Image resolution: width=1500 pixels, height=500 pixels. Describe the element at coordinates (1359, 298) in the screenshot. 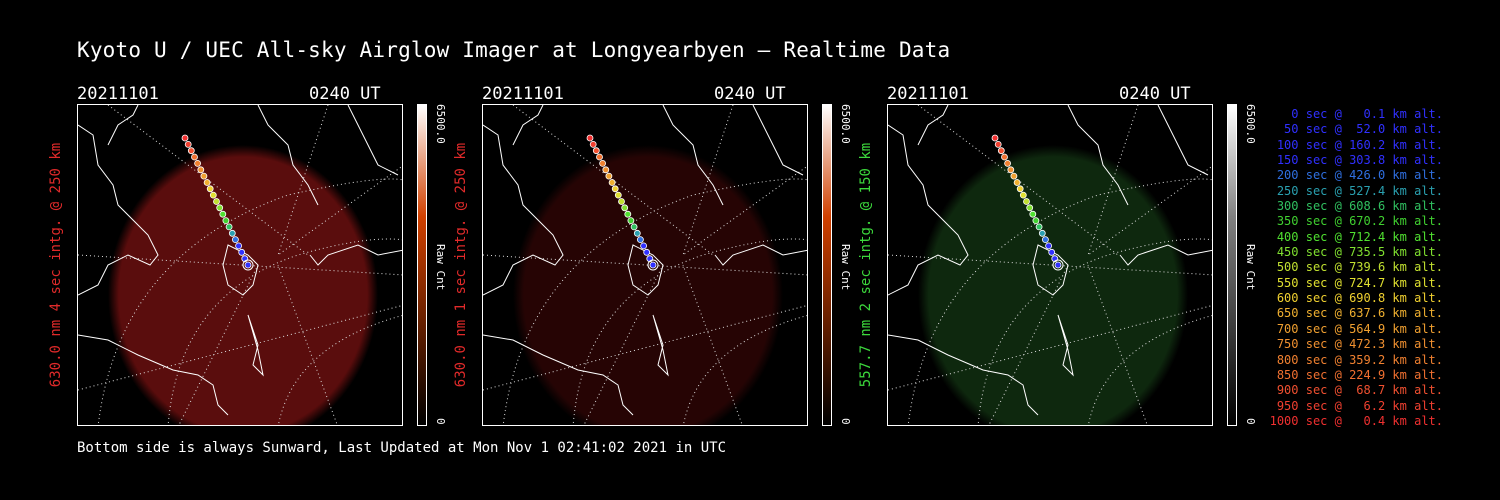

I see `legend-entry: 600 sec @ 690.8 km alt.` at that location.